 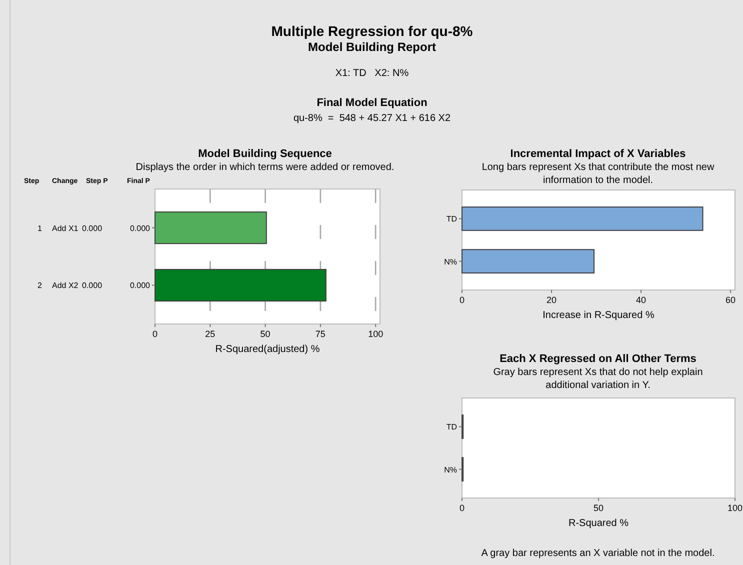 What do you see at coordinates (598, 154) in the screenshot?
I see `chart-title: Incremental Impact of X Variables` at bounding box center [598, 154].